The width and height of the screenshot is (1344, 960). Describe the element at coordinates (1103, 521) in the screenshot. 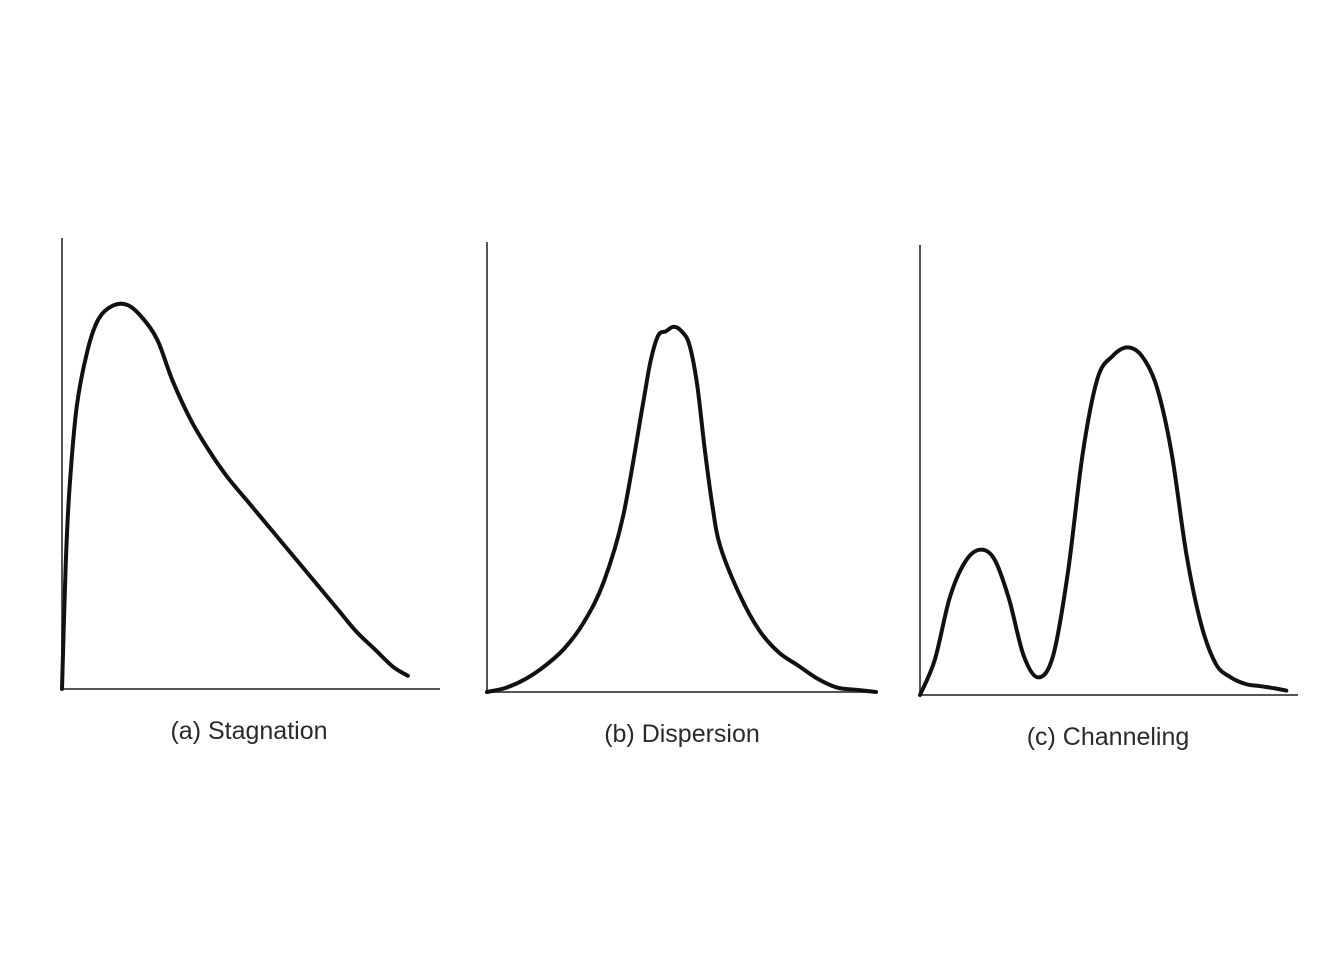

I see `curve-channeling` at that location.